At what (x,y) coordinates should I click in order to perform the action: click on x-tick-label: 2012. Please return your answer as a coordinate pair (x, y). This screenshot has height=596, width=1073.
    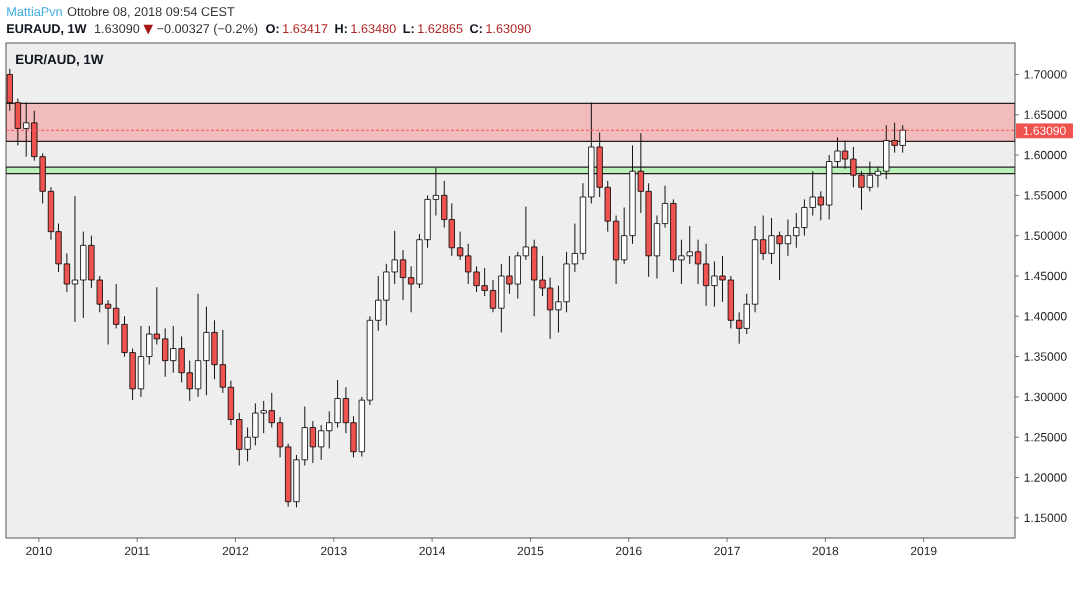
    Looking at the image, I should click on (235, 551).